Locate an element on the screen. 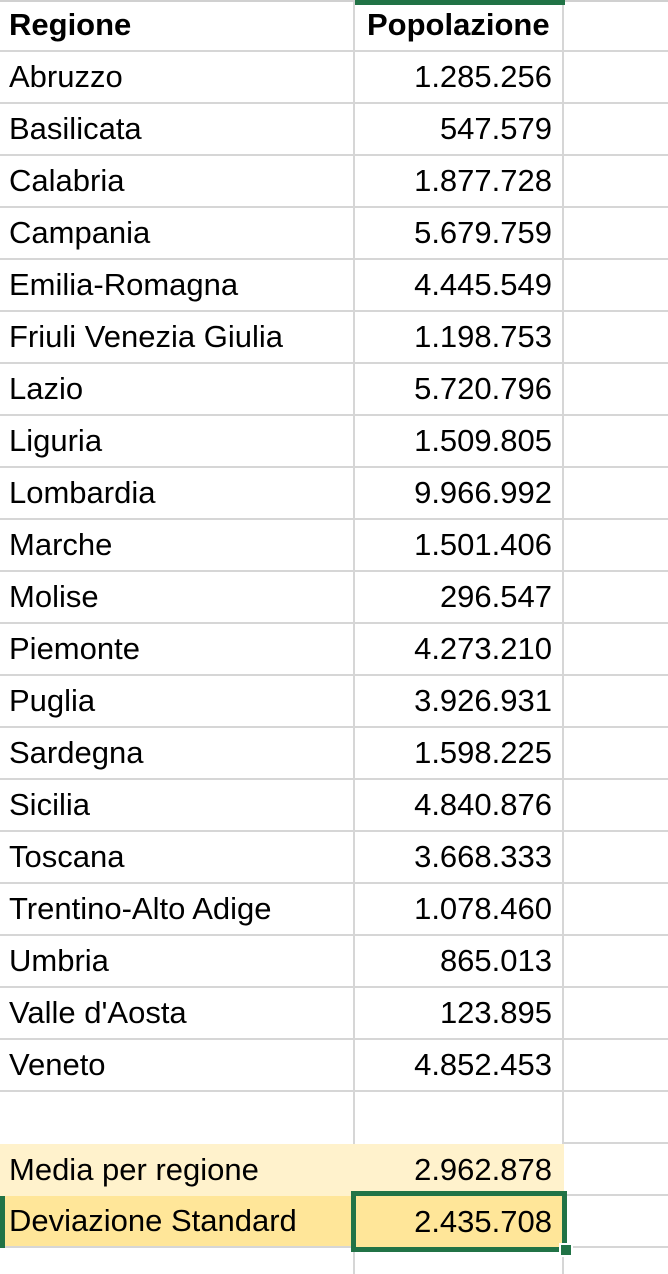 The image size is (668, 1274). population-cell: 4.273.210 is located at coordinates (459, 650).